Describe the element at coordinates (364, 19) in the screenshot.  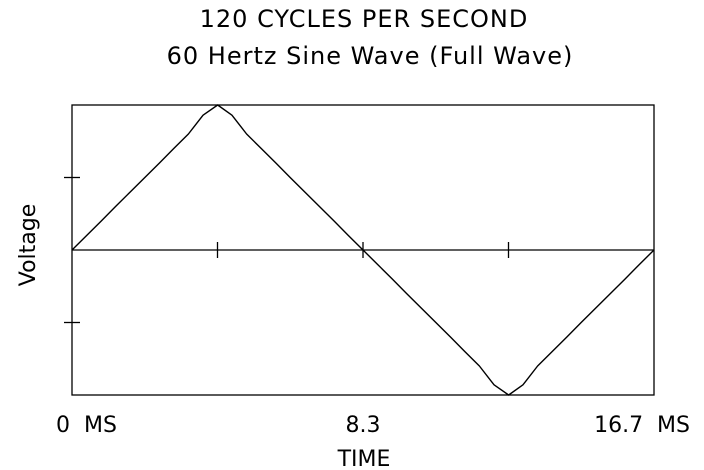
I see `chart-title: 120 CYCLES PER SECOND` at that location.